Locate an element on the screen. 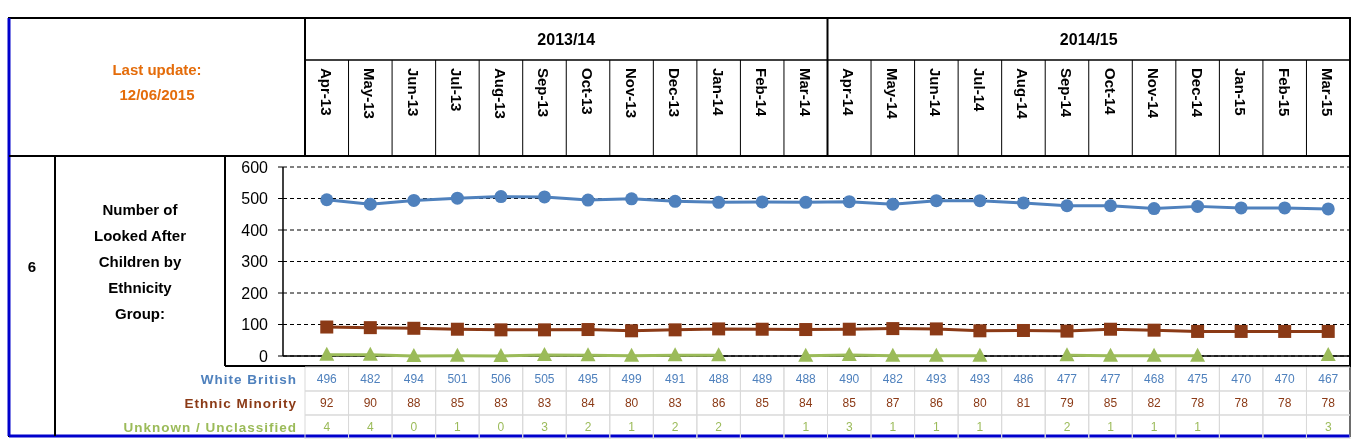  data-label: 475 is located at coordinates (1197, 379).